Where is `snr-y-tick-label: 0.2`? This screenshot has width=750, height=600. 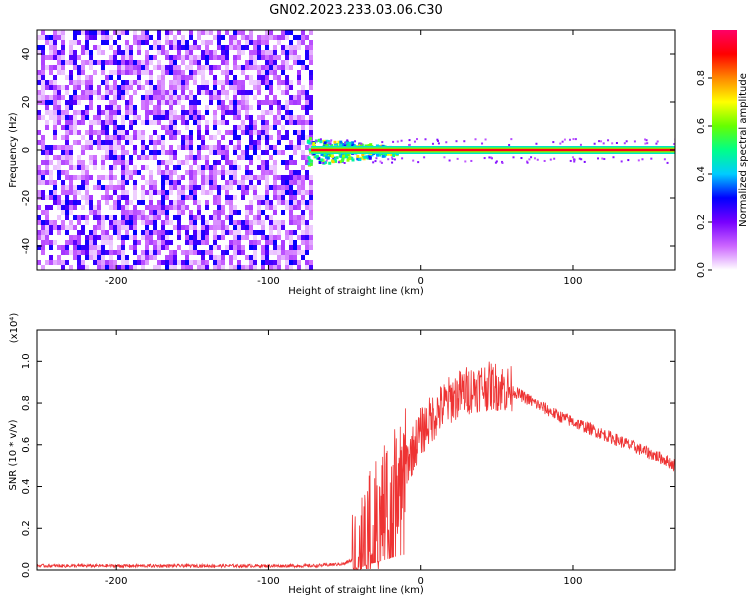
snr-y-tick-label: 0.2 is located at coordinates (26, 528).